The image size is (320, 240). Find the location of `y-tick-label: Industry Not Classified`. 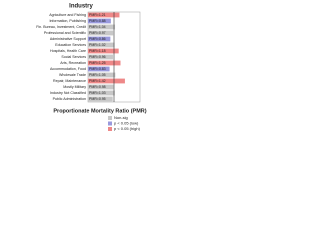

y-tick-label: Industry Not Classified is located at coordinates (68, 93).